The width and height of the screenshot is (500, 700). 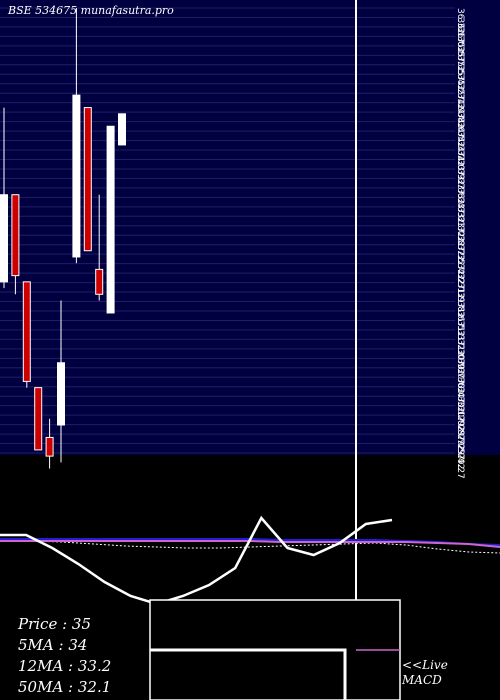 What do you see at coordinates (55, 624) in the screenshot?
I see `price-stat: Price : 35` at bounding box center [55, 624].